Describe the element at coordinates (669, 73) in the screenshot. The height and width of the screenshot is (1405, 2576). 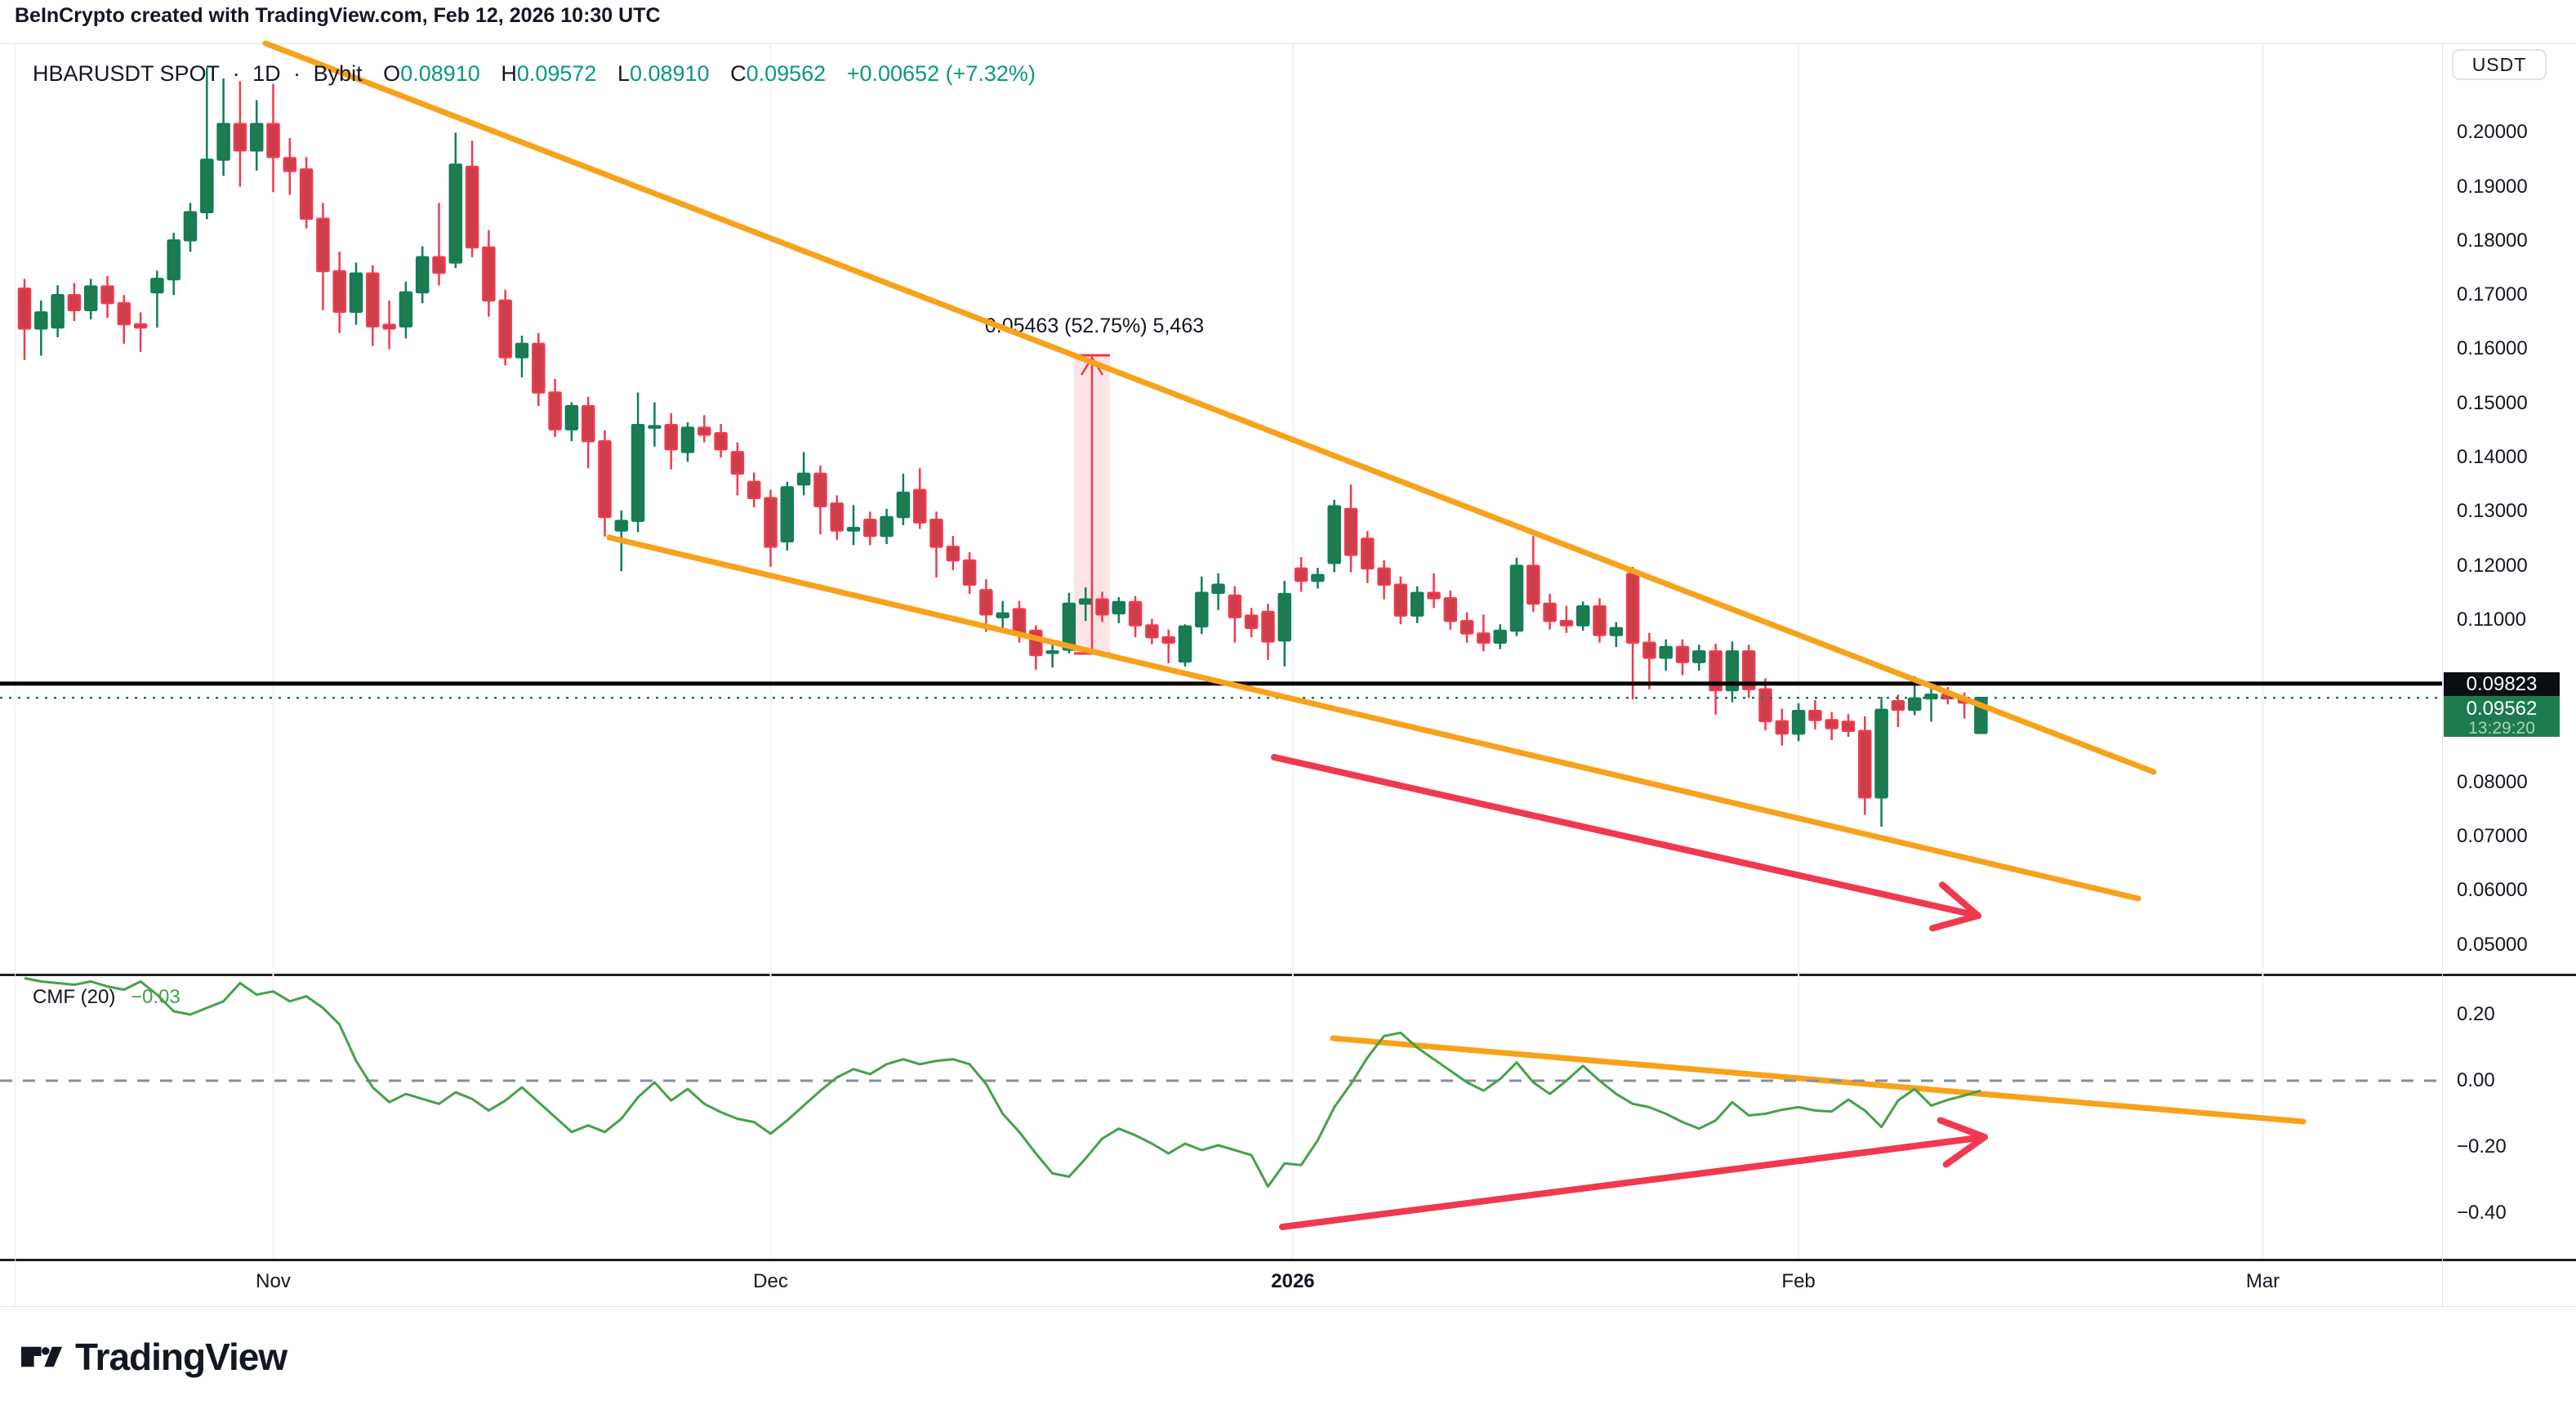
I see `low-value: 0.08910` at that location.